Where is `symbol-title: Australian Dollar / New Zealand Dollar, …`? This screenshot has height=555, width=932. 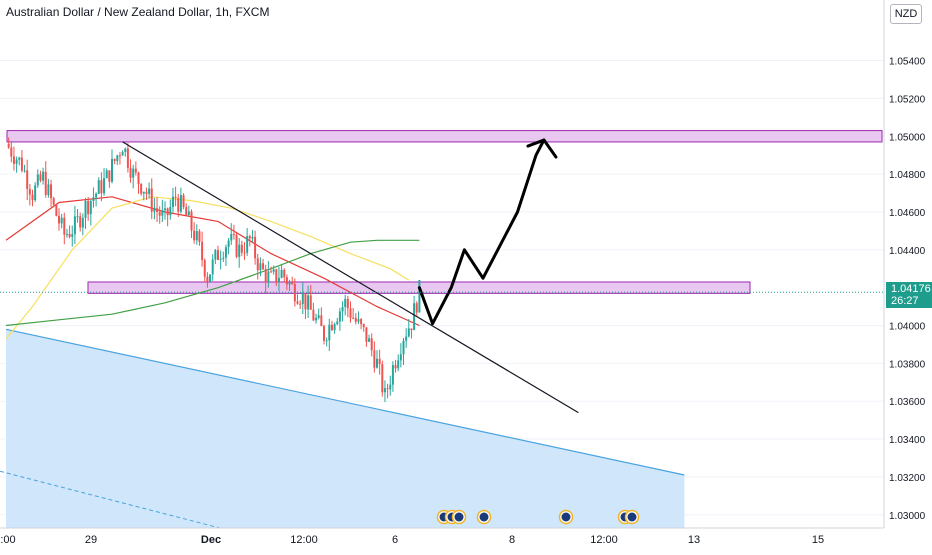 symbol-title: Australian Dollar / New Zealand Dollar, … is located at coordinates (138, 12).